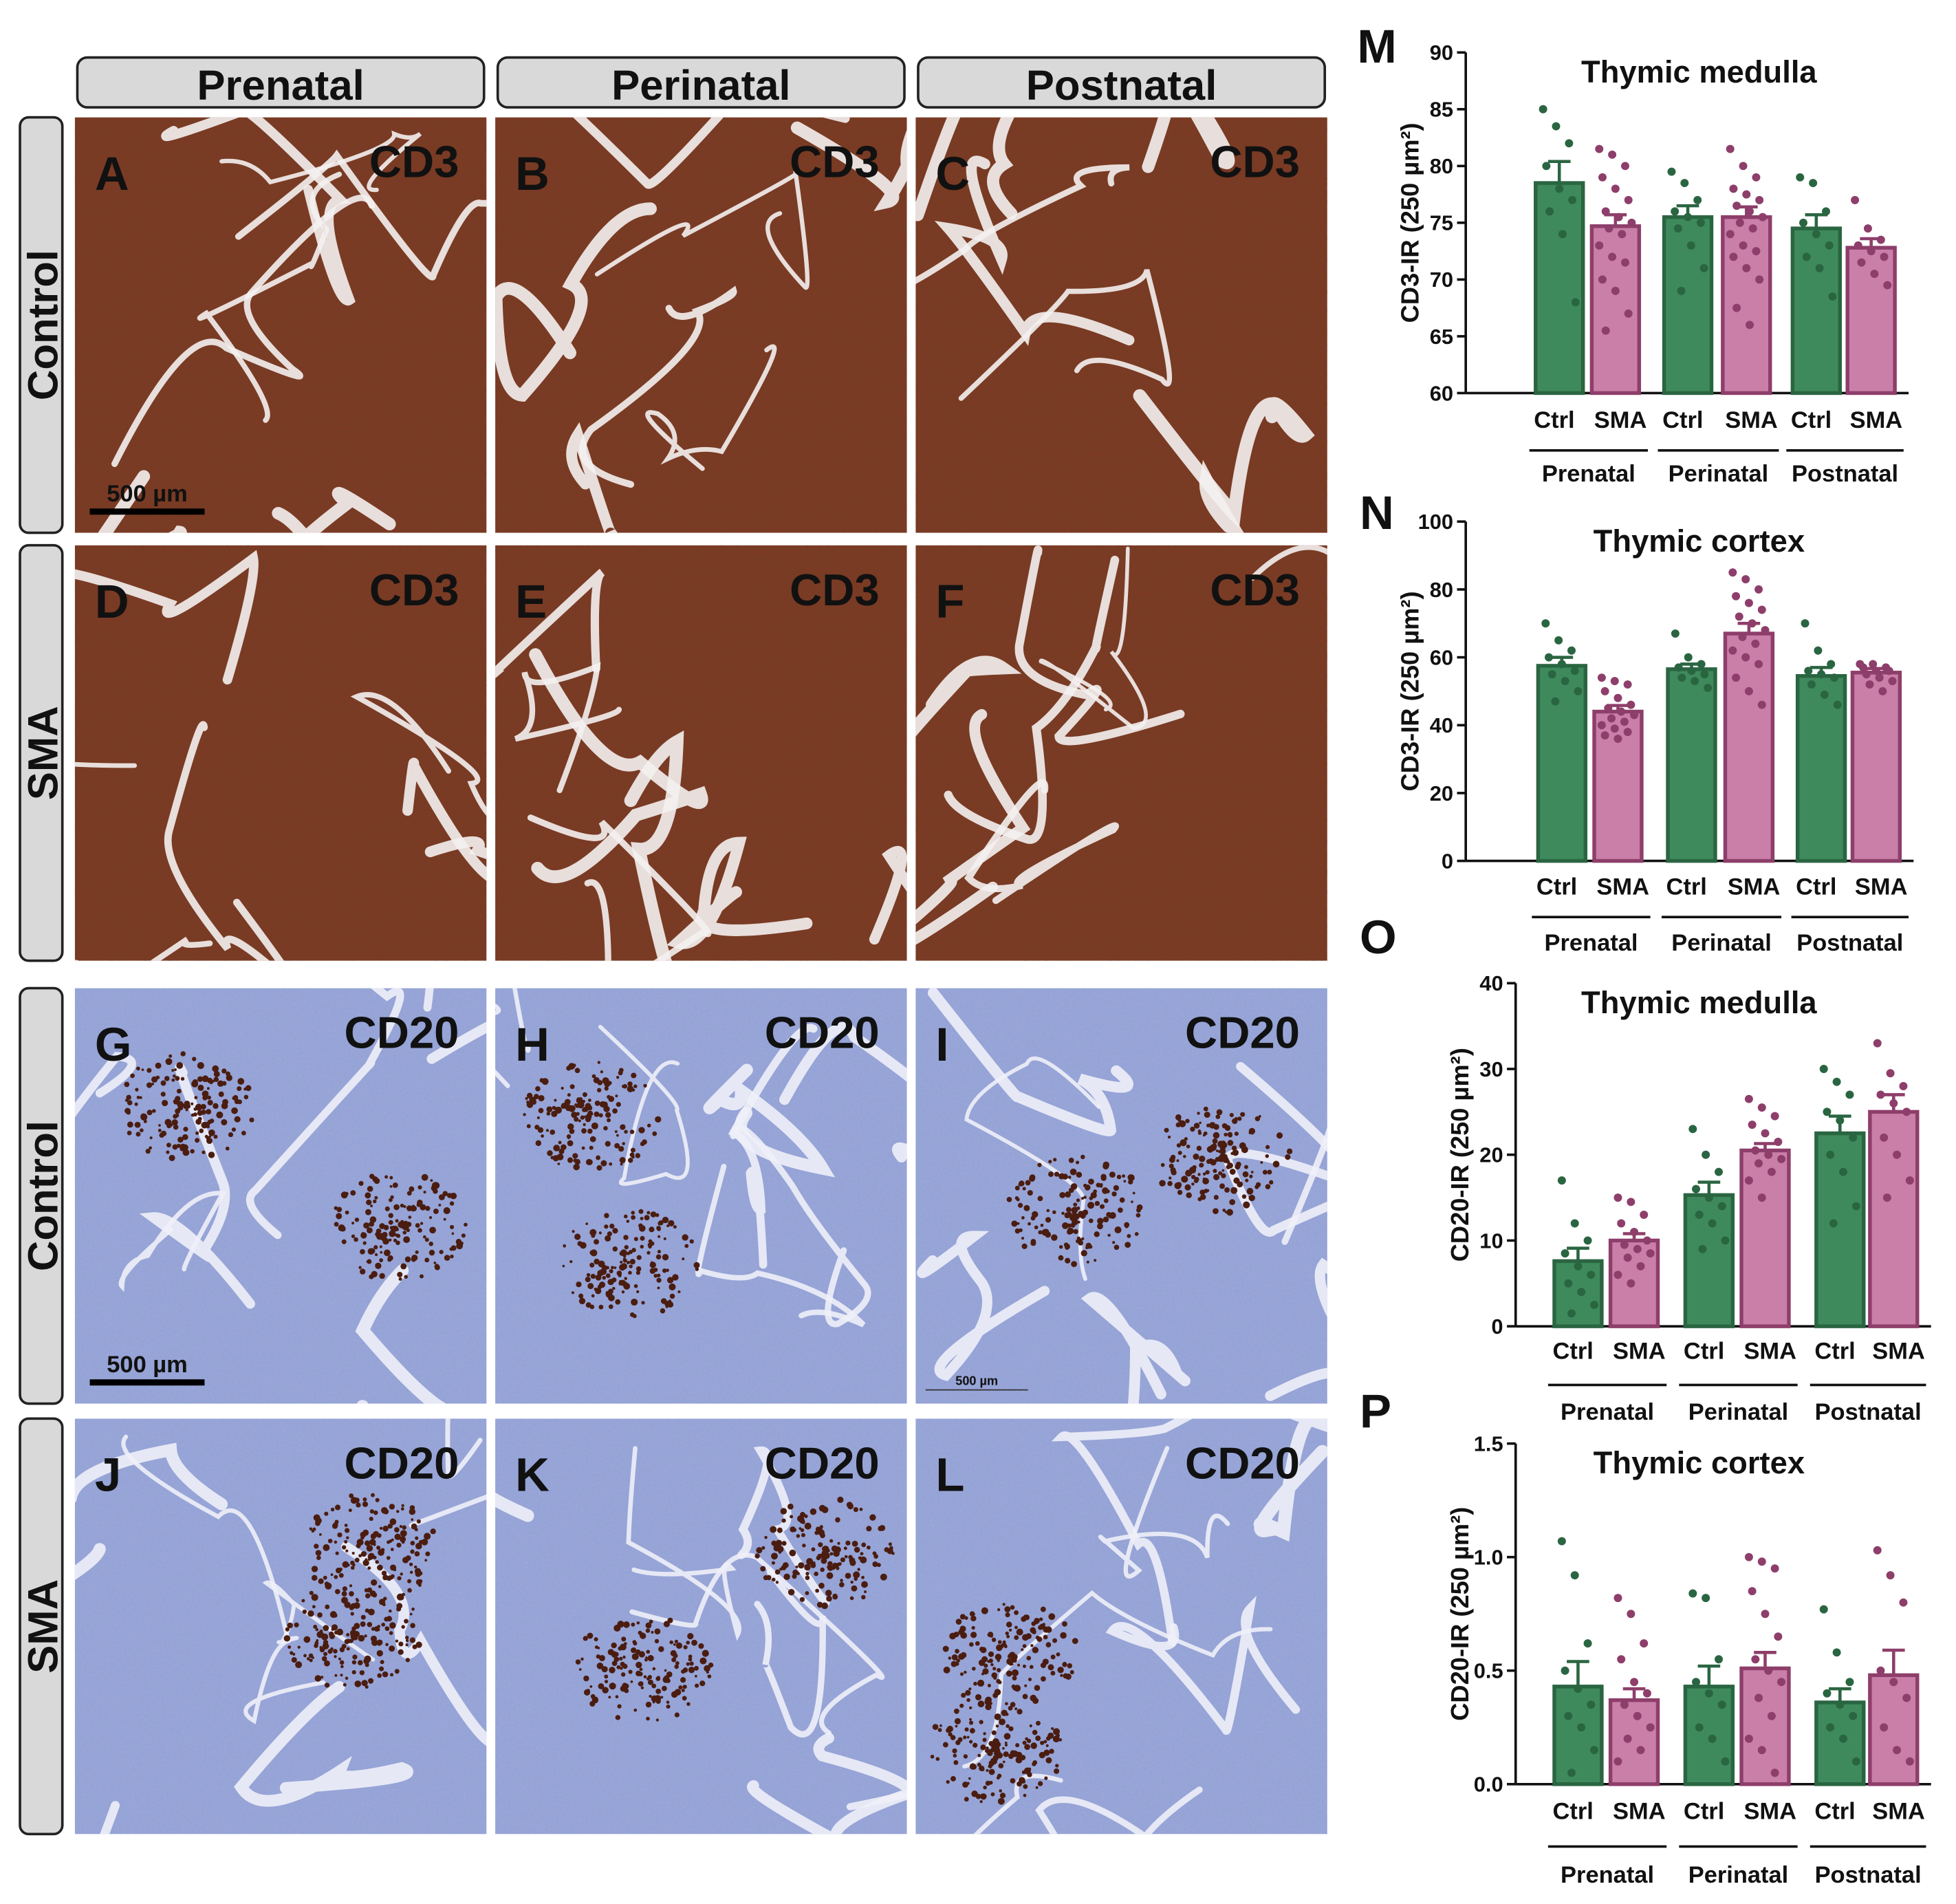 This screenshot has width=1956, height=1904. I want to click on row-label-box, so click(41, 1626).